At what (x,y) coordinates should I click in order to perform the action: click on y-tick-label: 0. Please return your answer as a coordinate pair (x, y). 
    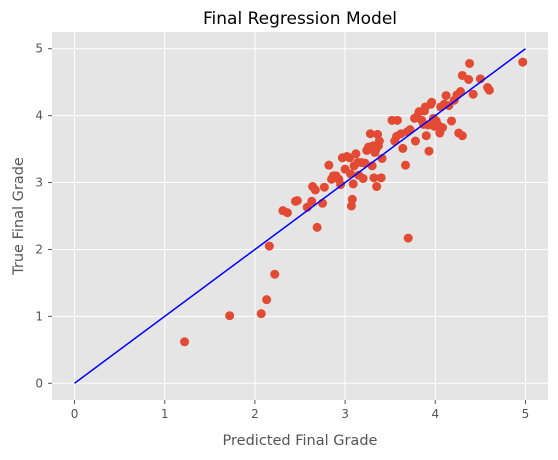
    Looking at the image, I should click on (39, 383).